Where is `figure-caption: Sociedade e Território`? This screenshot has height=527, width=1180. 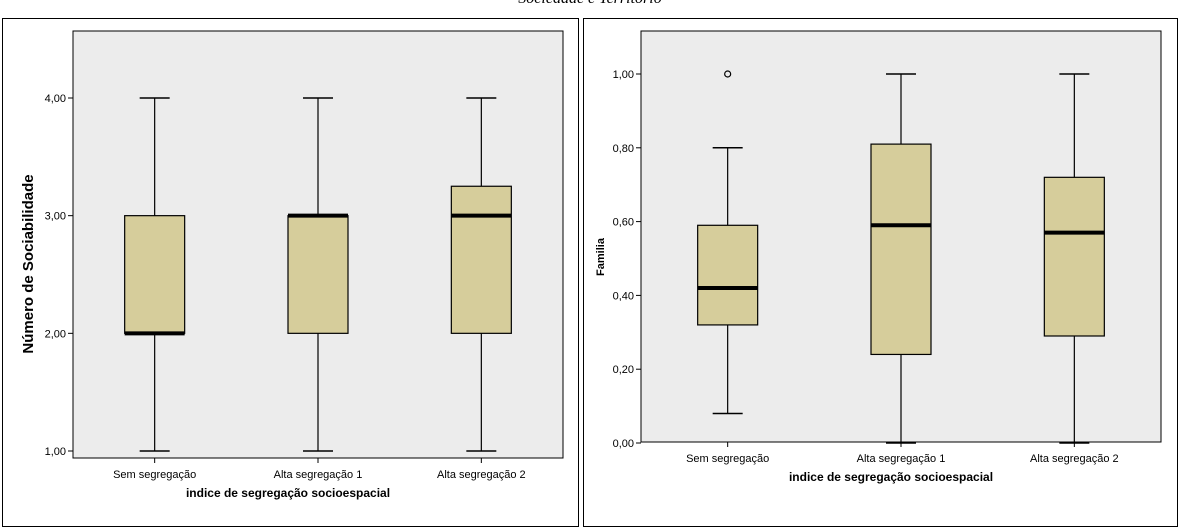
figure-caption: Sociedade e Território is located at coordinates (590, 9).